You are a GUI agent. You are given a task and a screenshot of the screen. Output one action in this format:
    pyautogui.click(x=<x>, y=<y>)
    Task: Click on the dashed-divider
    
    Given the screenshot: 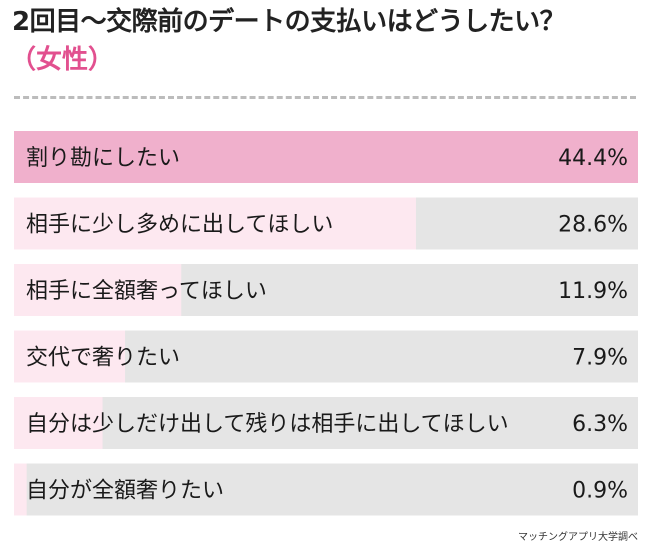 What is the action you would take?
    pyautogui.click(x=325, y=97)
    